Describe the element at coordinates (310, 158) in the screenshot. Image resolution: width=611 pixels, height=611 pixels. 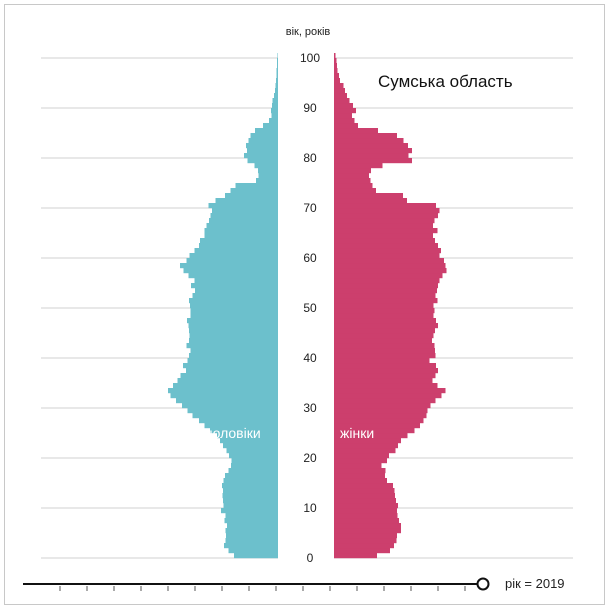
I see `age-tick-80: 80` at that location.